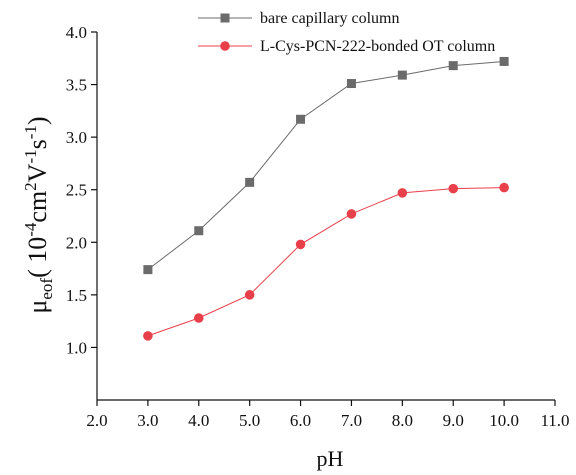  I want to click on legend-item: bare capillary column, so click(299, 18).